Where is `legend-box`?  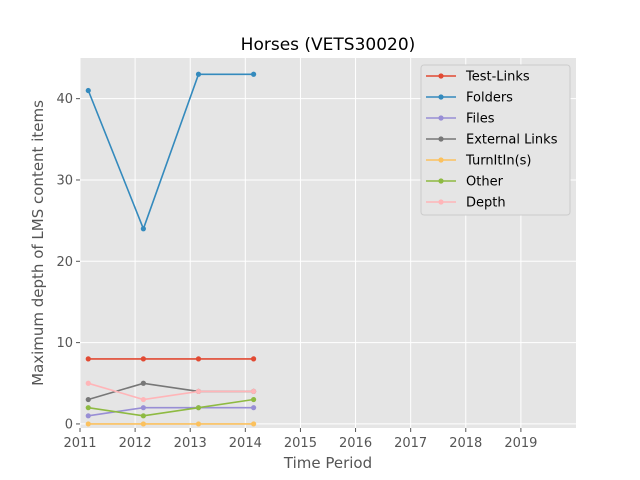
legend-box is located at coordinates (495, 140).